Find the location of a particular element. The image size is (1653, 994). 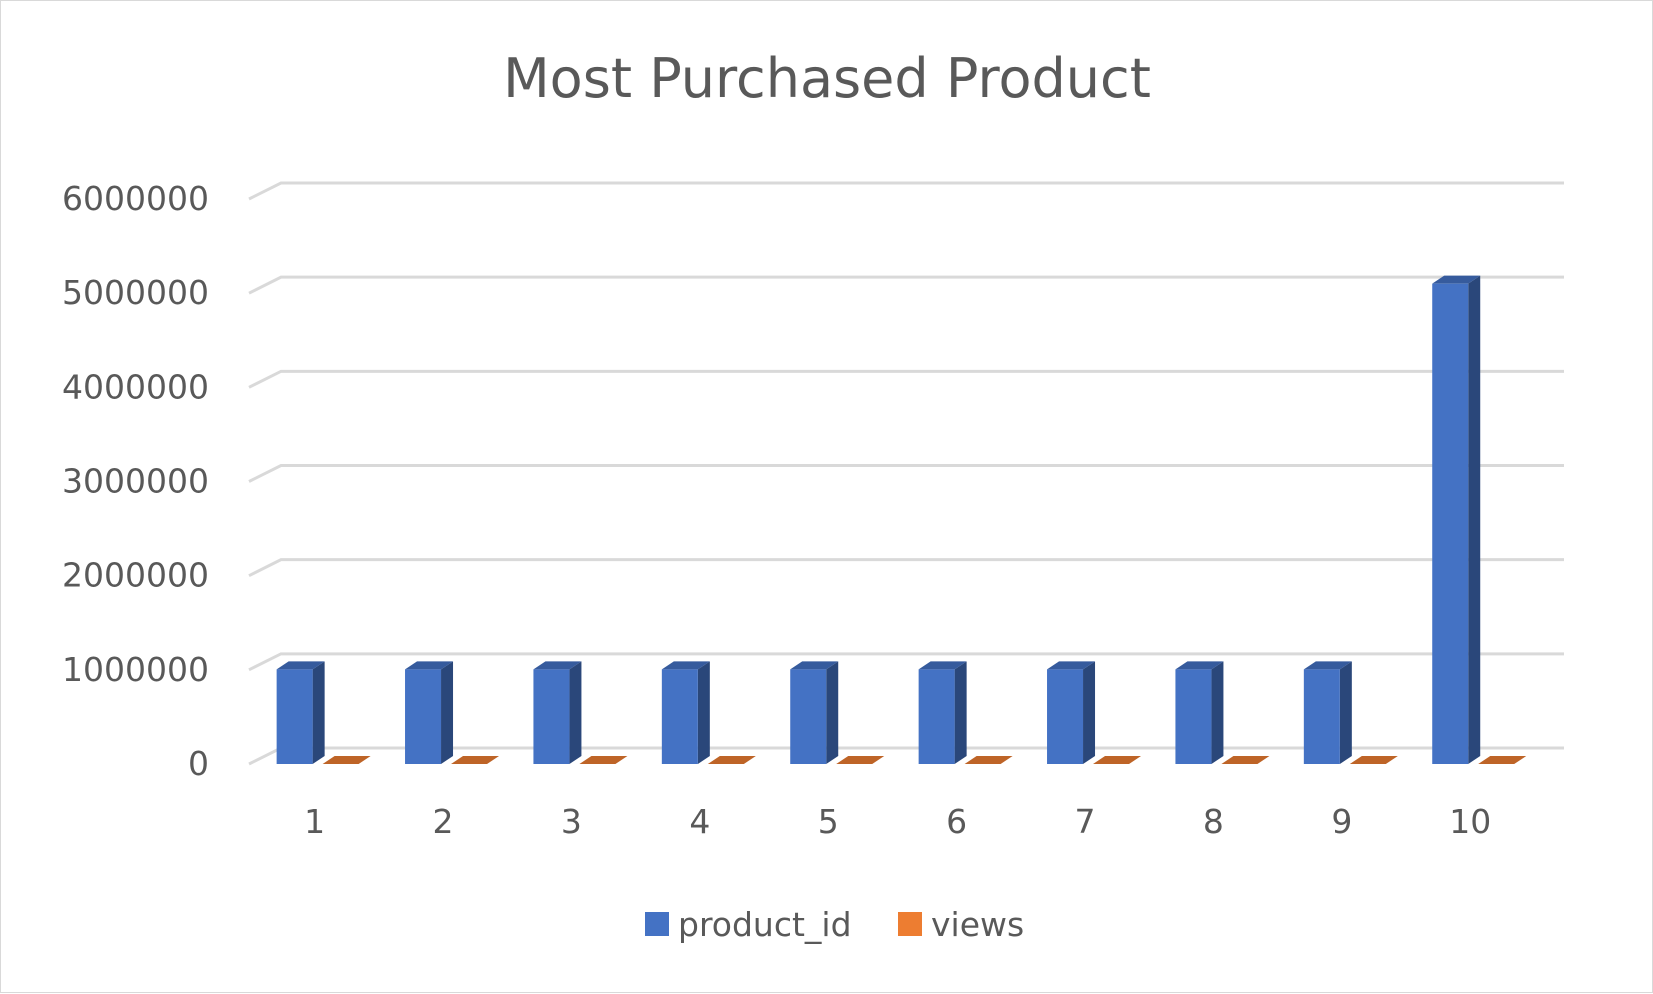

bar-product-id-1-side is located at coordinates (319, 712).